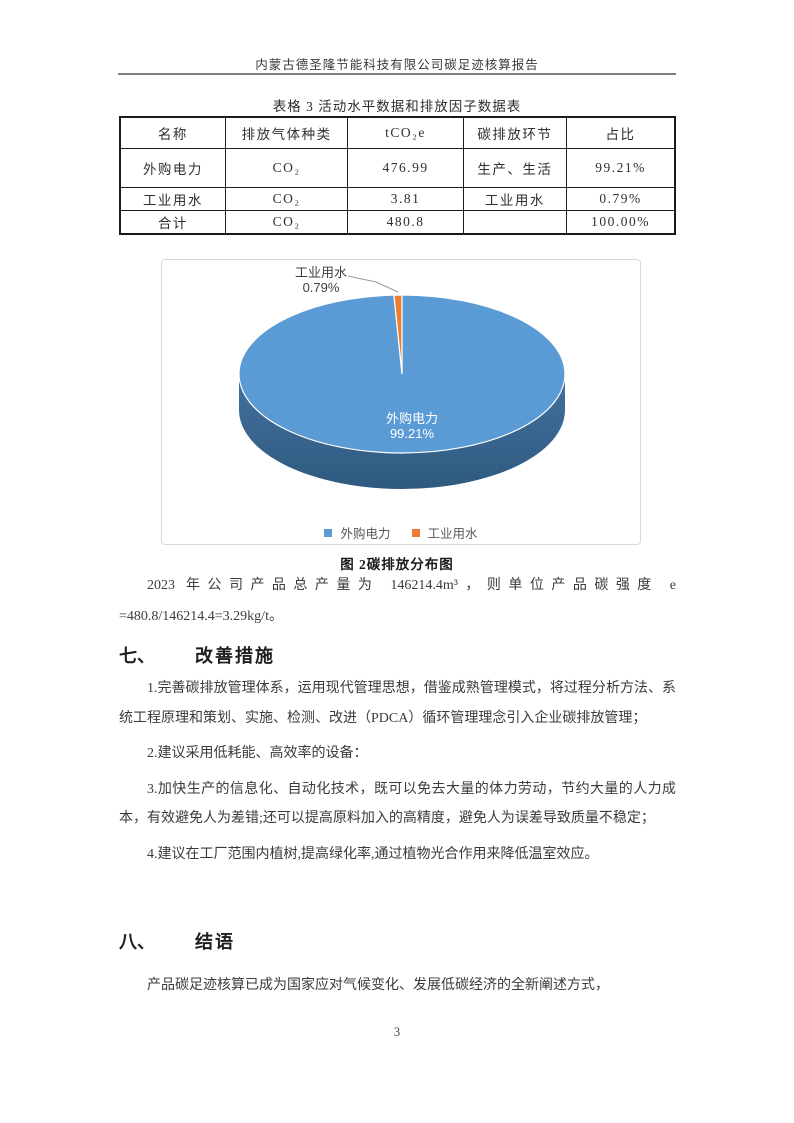 Image resolution: width=794 pixels, height=1123 pixels. Describe the element at coordinates (411, 585) in the screenshot. I see `intro-line-1: 2023 年公司产品总产量为 146214.4m³，则单位产品碳强度 e` at that location.